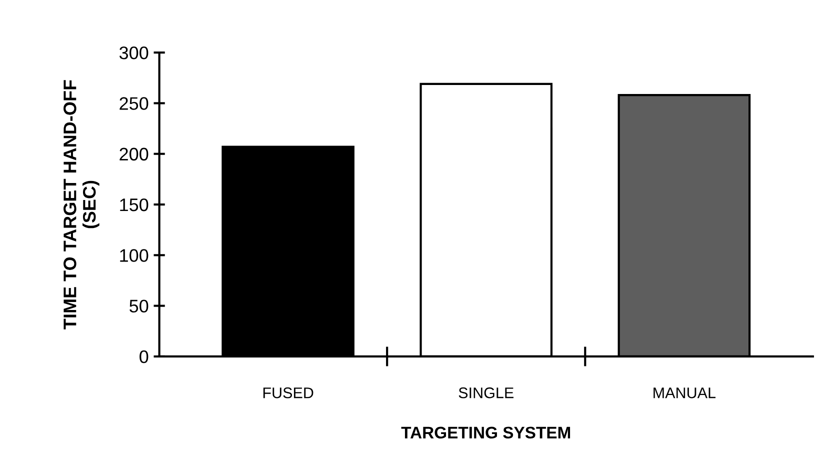  I want to click on y-tick-label: 150, so click(134, 205).